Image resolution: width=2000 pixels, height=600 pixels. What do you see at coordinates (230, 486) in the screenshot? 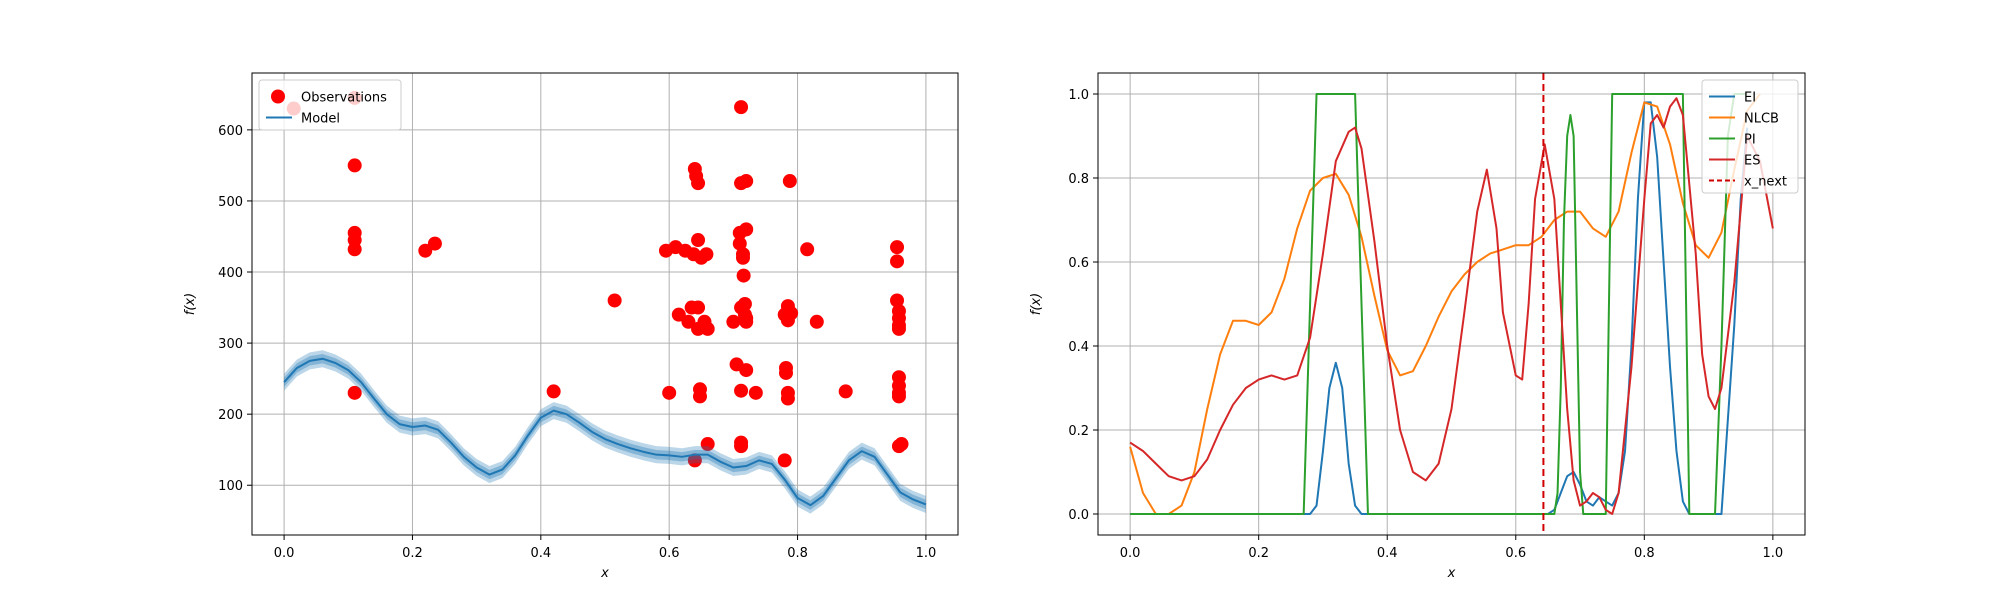
I see `y-tick-label: 100` at bounding box center [230, 486].